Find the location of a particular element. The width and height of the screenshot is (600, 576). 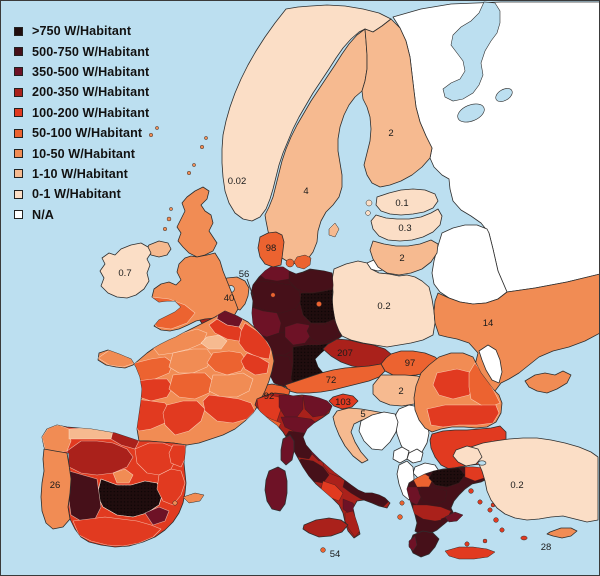

label-bremen-callout: 56 is located at coordinates (244, 274).